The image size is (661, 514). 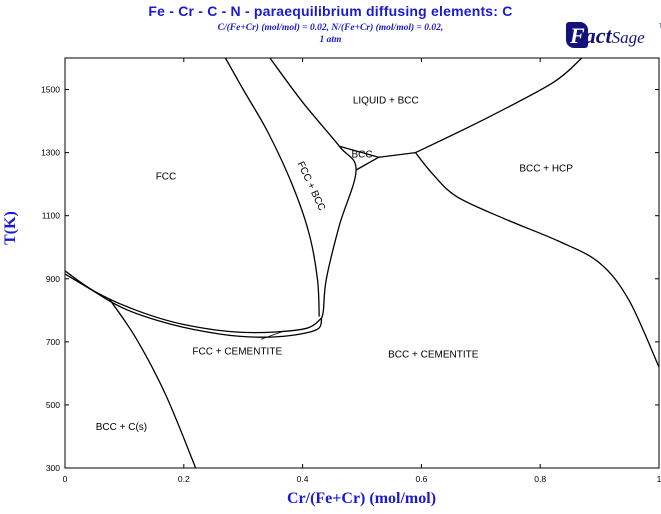 What do you see at coordinates (367, 163) in the screenshot?
I see `boundary-bcc-pocket-lower` at bounding box center [367, 163].